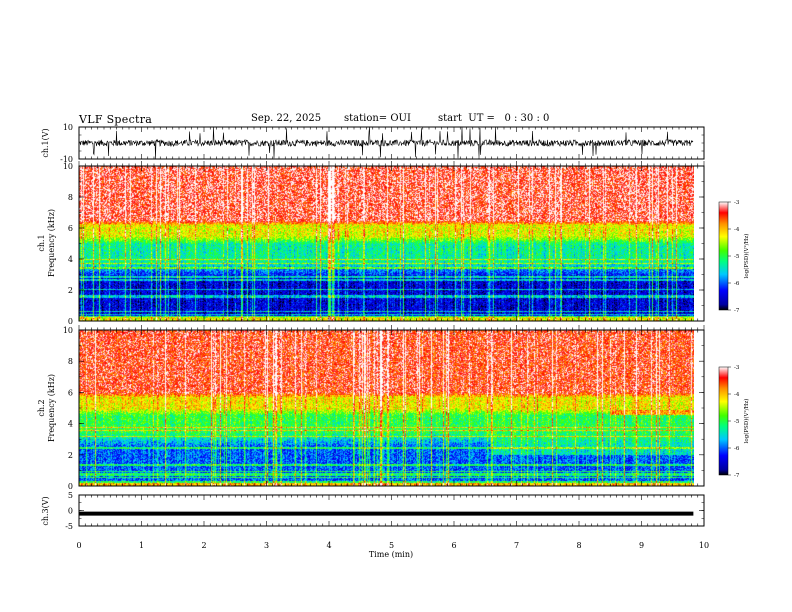 The width and height of the screenshot is (792, 612). I want to click on ch1-waveform-ylabel: ch.1(V), so click(45, 142).